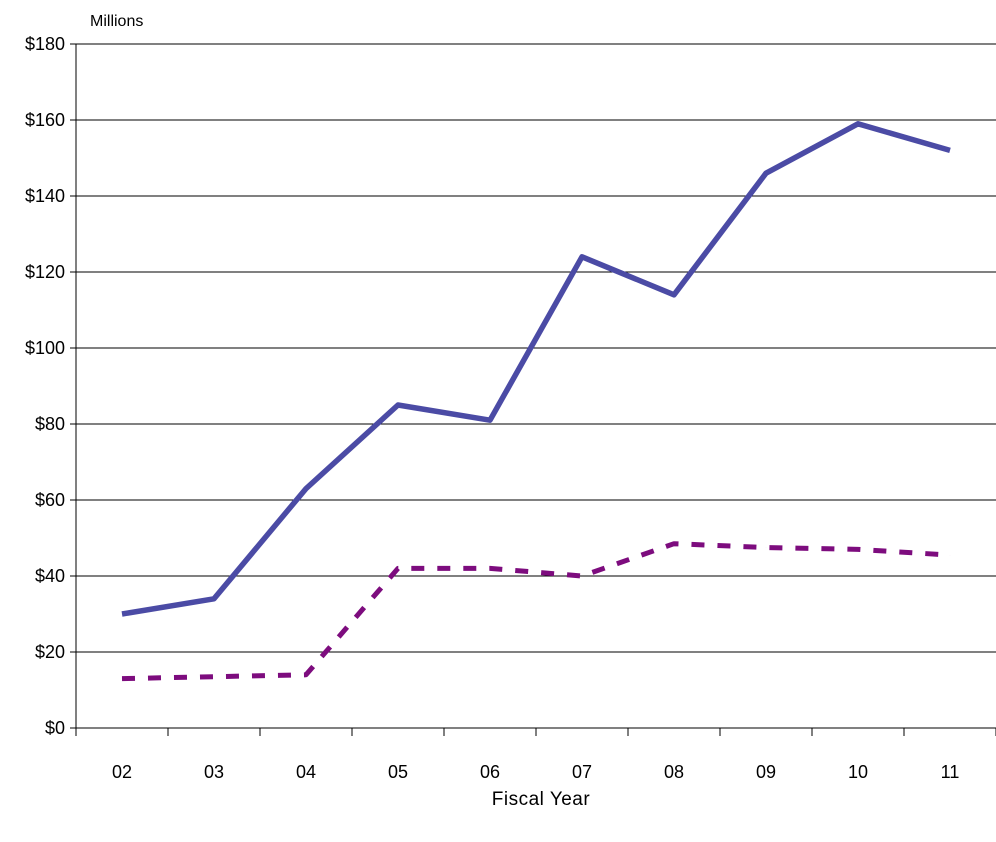 This screenshot has height=842, width=996. What do you see at coordinates (398, 772) in the screenshot?
I see `x-tick-label: 05` at bounding box center [398, 772].